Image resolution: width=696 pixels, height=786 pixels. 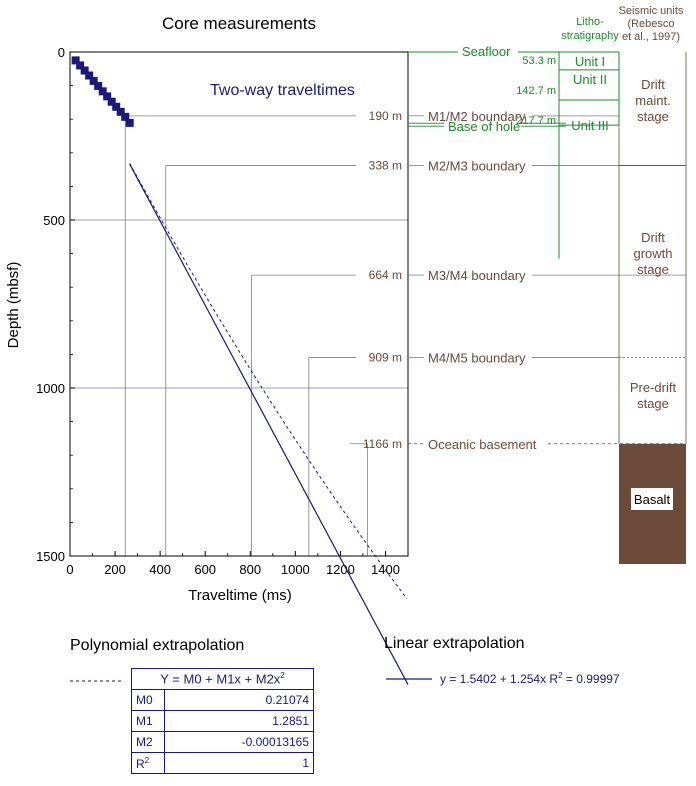 I want to click on litho-unit-label: Unit III, so click(x=590, y=125).